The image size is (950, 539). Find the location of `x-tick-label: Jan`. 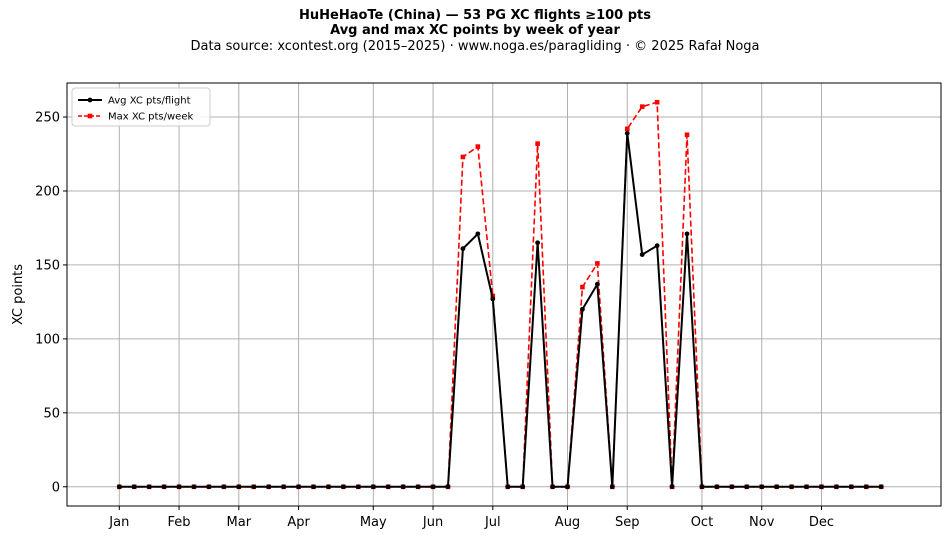

x-tick-label: Jan is located at coordinates (118, 522).